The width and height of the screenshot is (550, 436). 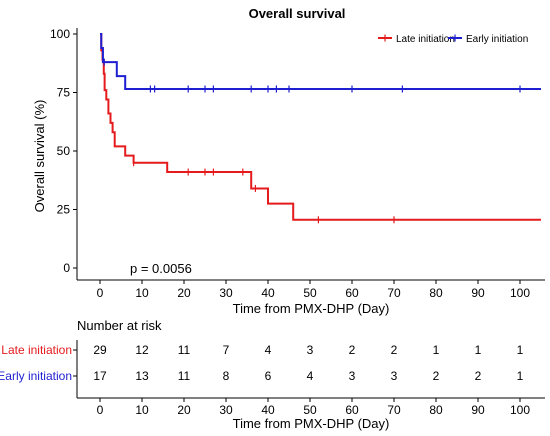 What do you see at coordinates (184, 410) in the screenshot?
I see `risk-x-tick-label: 20` at bounding box center [184, 410].